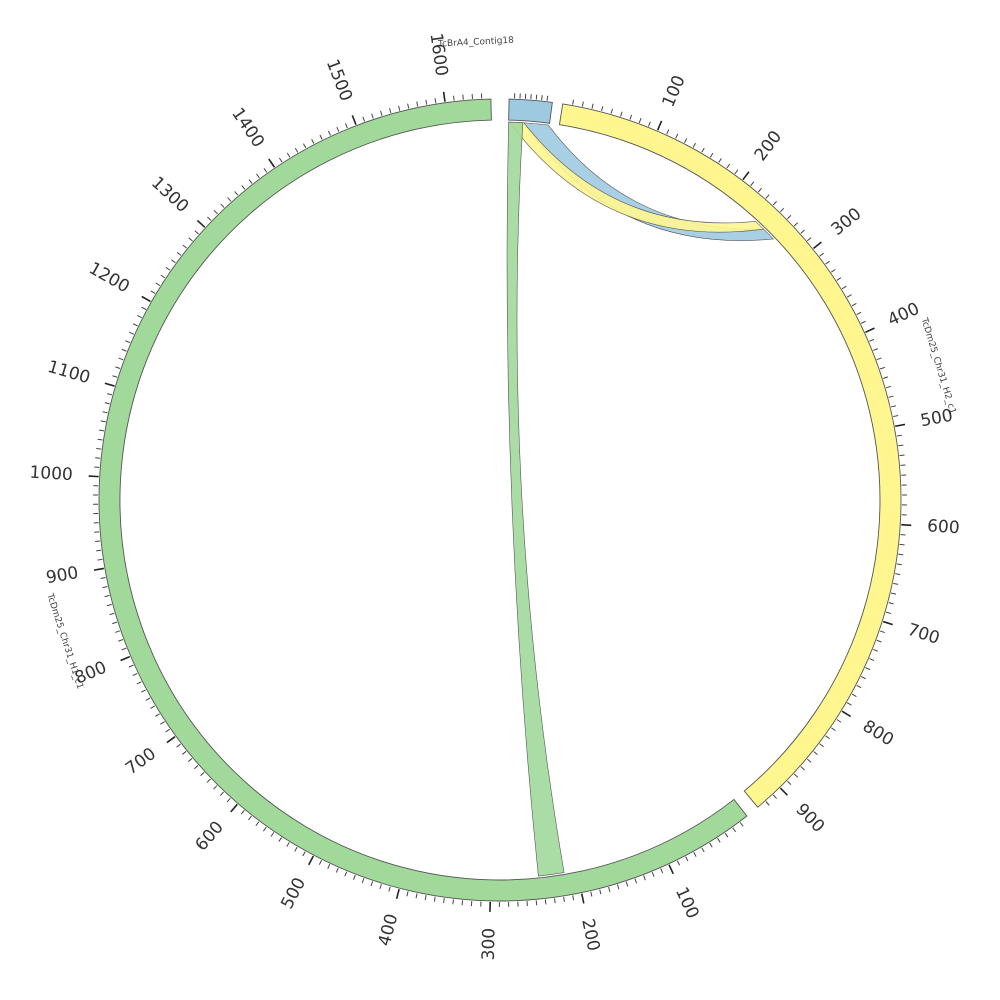 The width and height of the screenshot is (1000, 1000). What do you see at coordinates (809, 818) in the screenshot?
I see `tick-label: 900` at bounding box center [809, 818].